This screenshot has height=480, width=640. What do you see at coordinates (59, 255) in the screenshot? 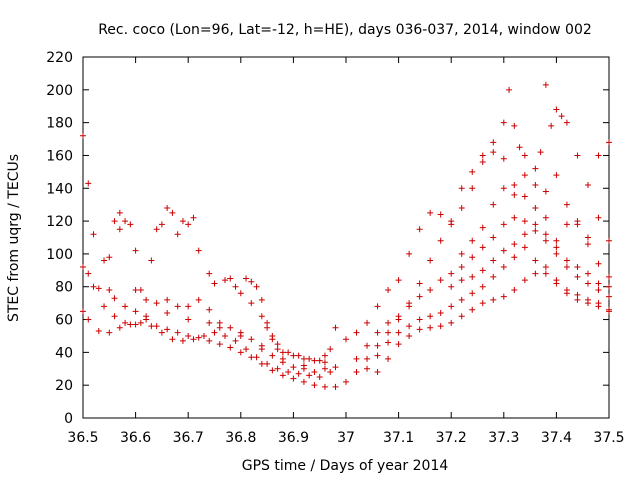
I see `y-tick-label: 100` at bounding box center [59, 255].